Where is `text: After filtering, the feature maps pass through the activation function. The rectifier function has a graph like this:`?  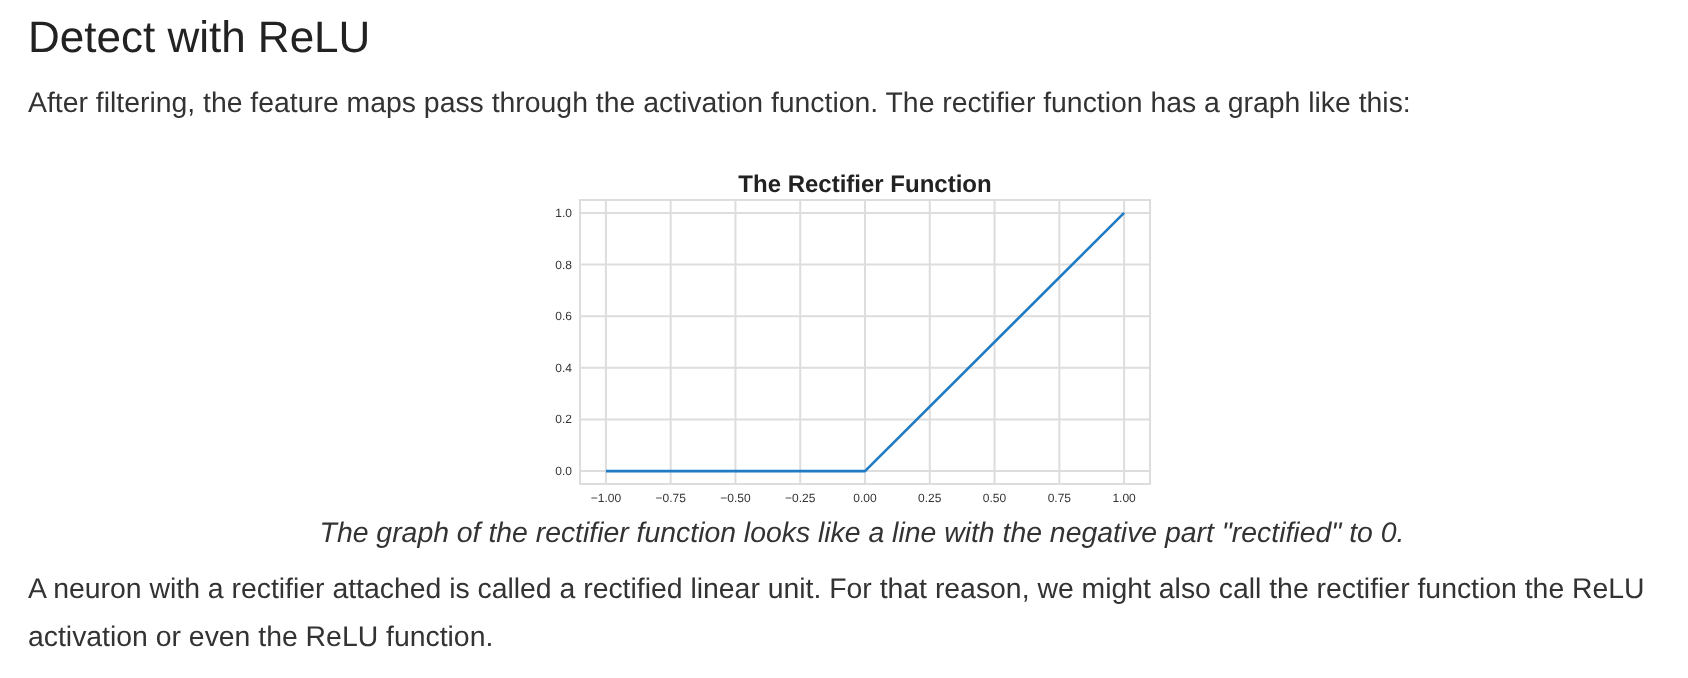 text: After filtering, the feature maps pass through the activation function. The rectifier function has a graph like this: is located at coordinates (719, 104).